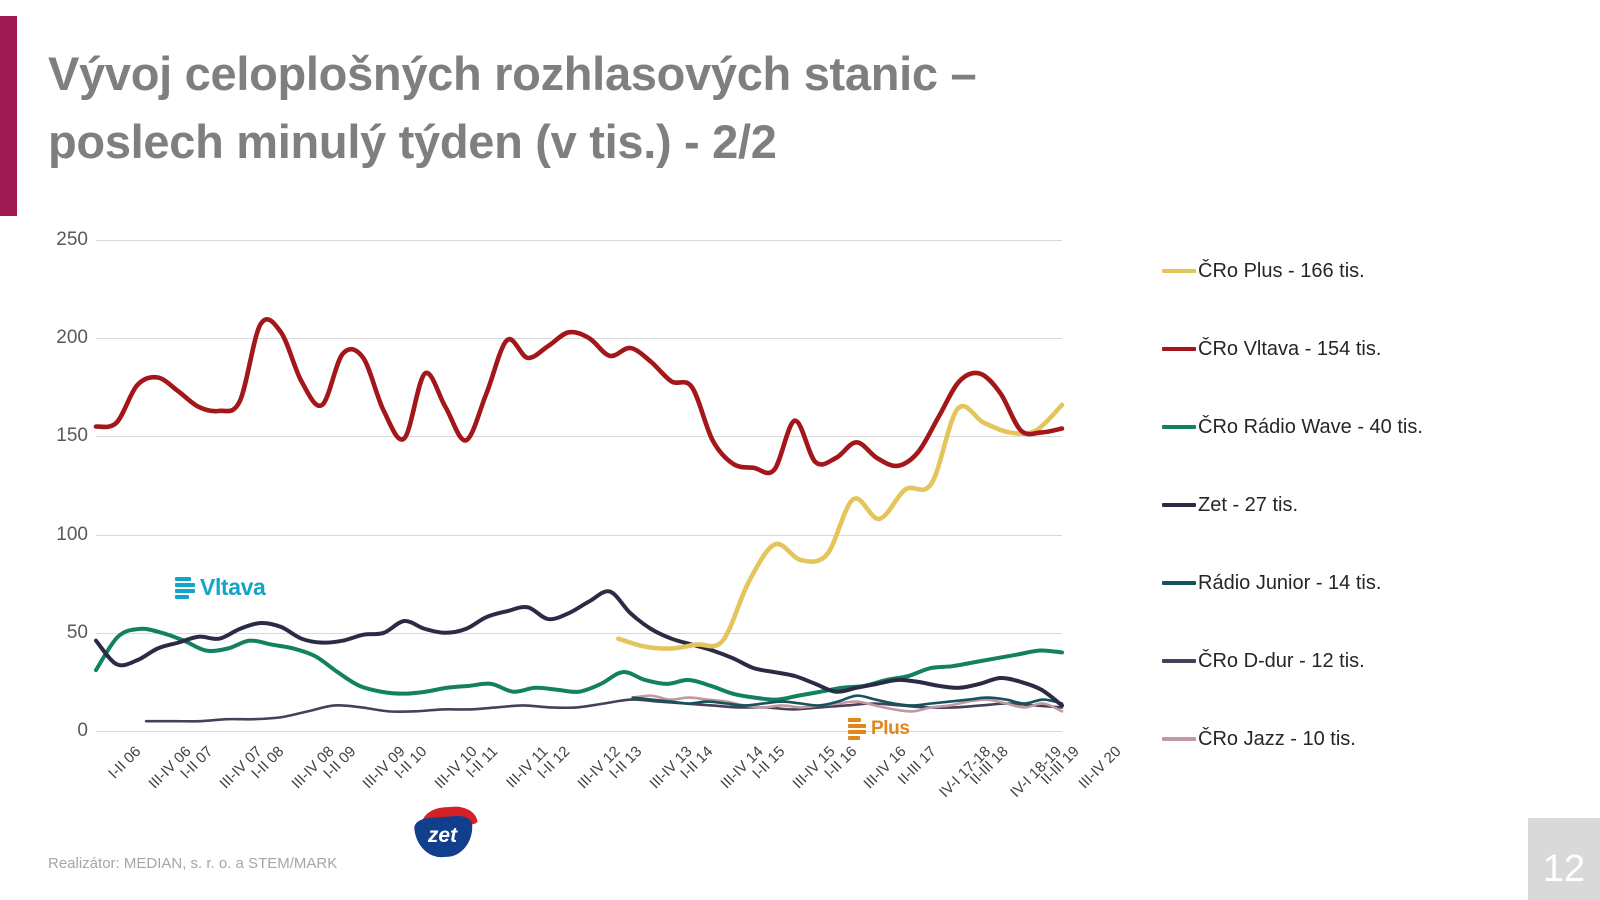 The height and width of the screenshot is (900, 1600). I want to click on logo-vltava: Vltava, so click(220, 587).